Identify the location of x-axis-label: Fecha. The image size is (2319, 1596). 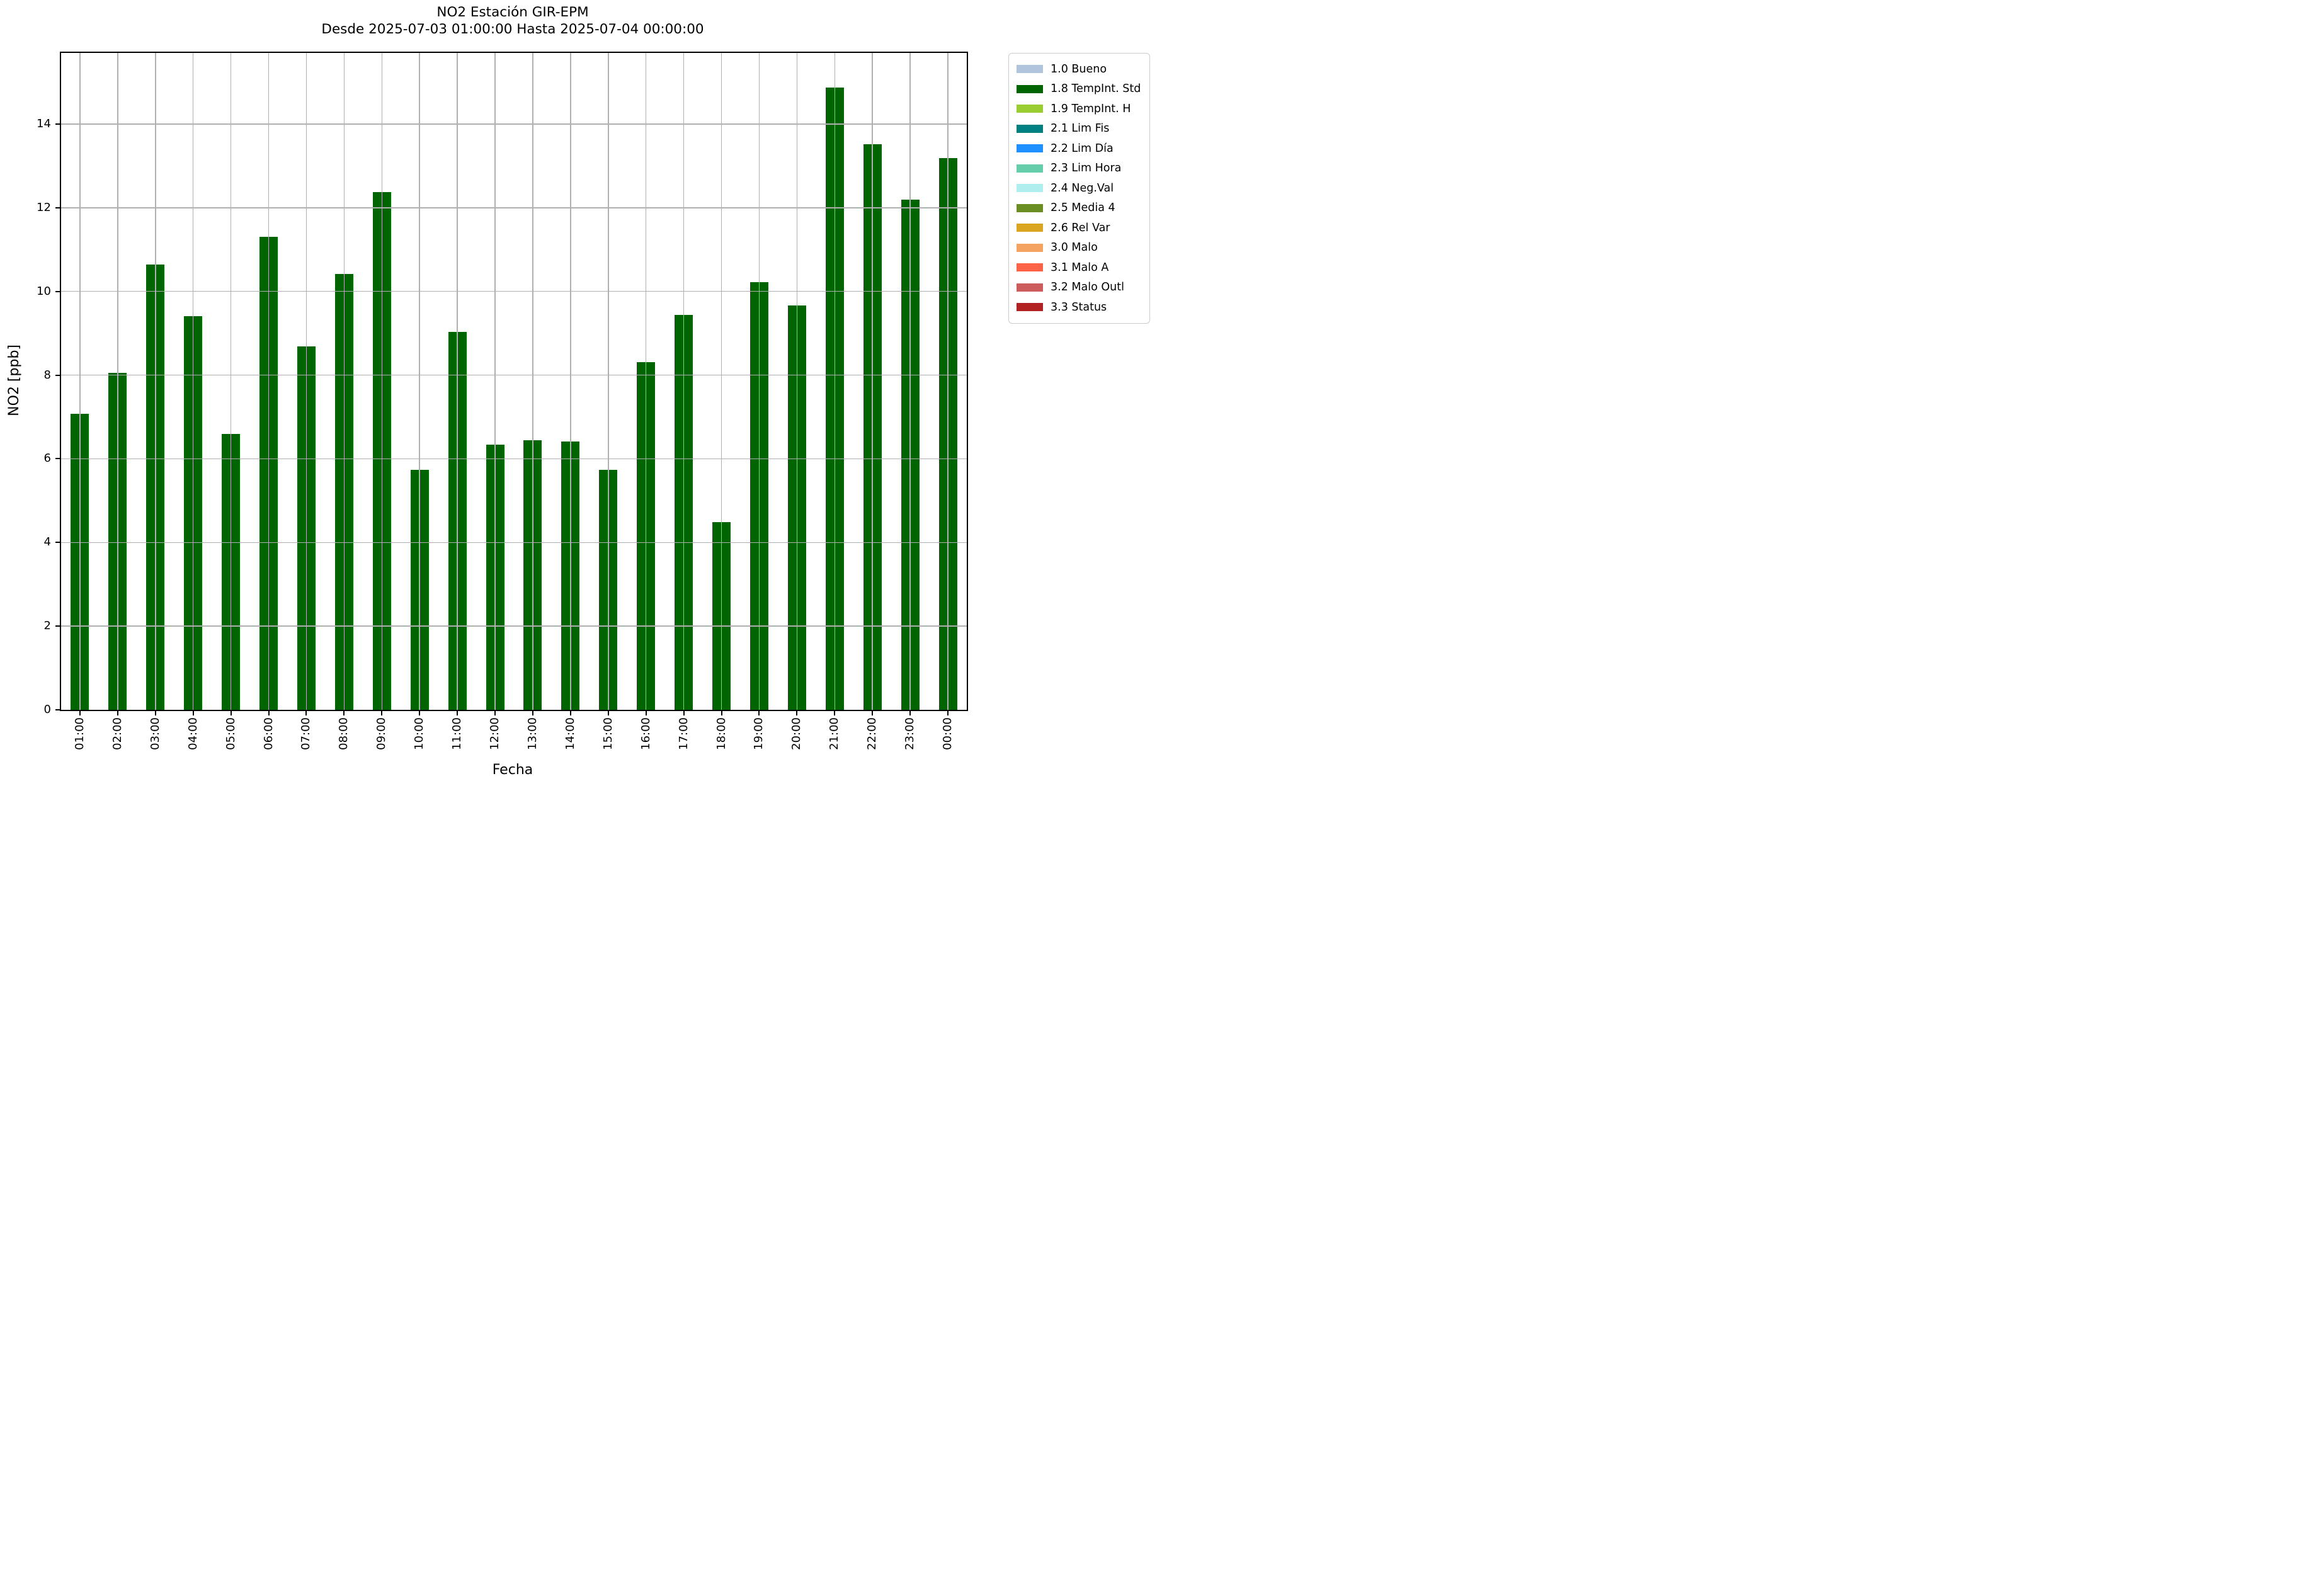
(512, 770).